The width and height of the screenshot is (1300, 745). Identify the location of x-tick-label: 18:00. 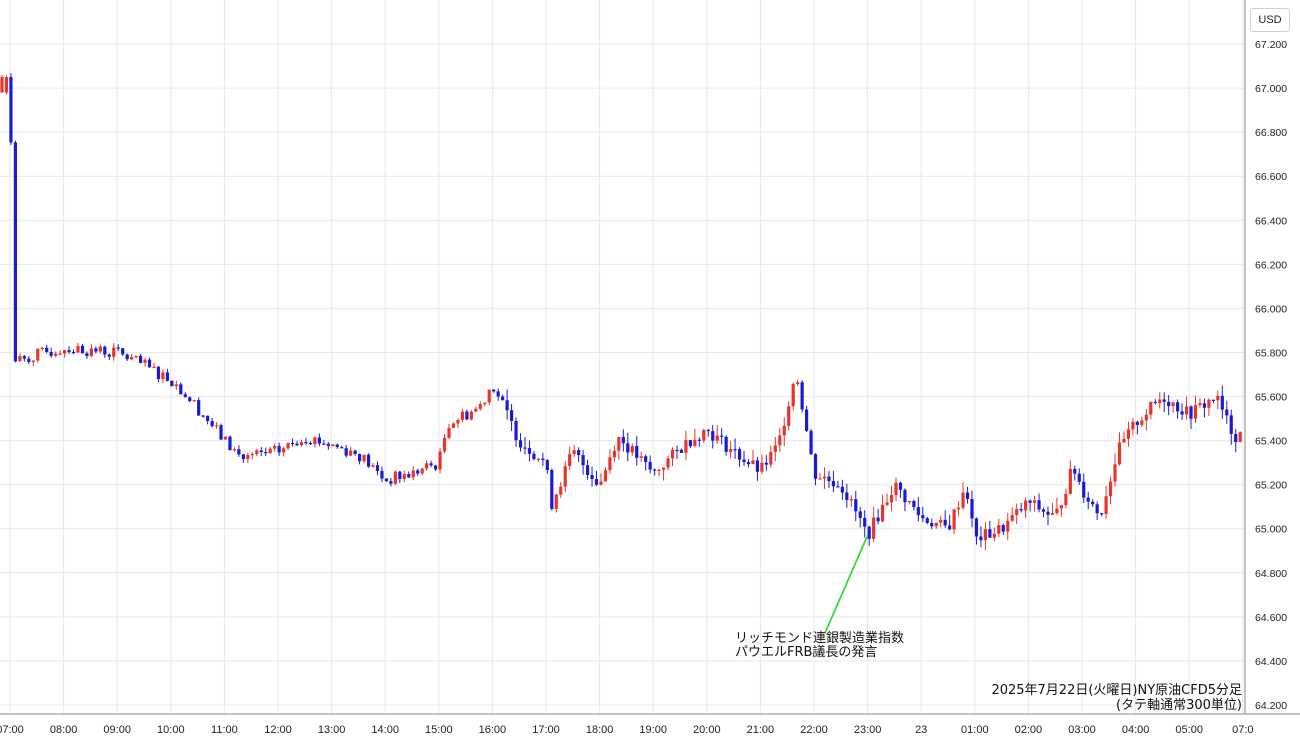
(600, 730).